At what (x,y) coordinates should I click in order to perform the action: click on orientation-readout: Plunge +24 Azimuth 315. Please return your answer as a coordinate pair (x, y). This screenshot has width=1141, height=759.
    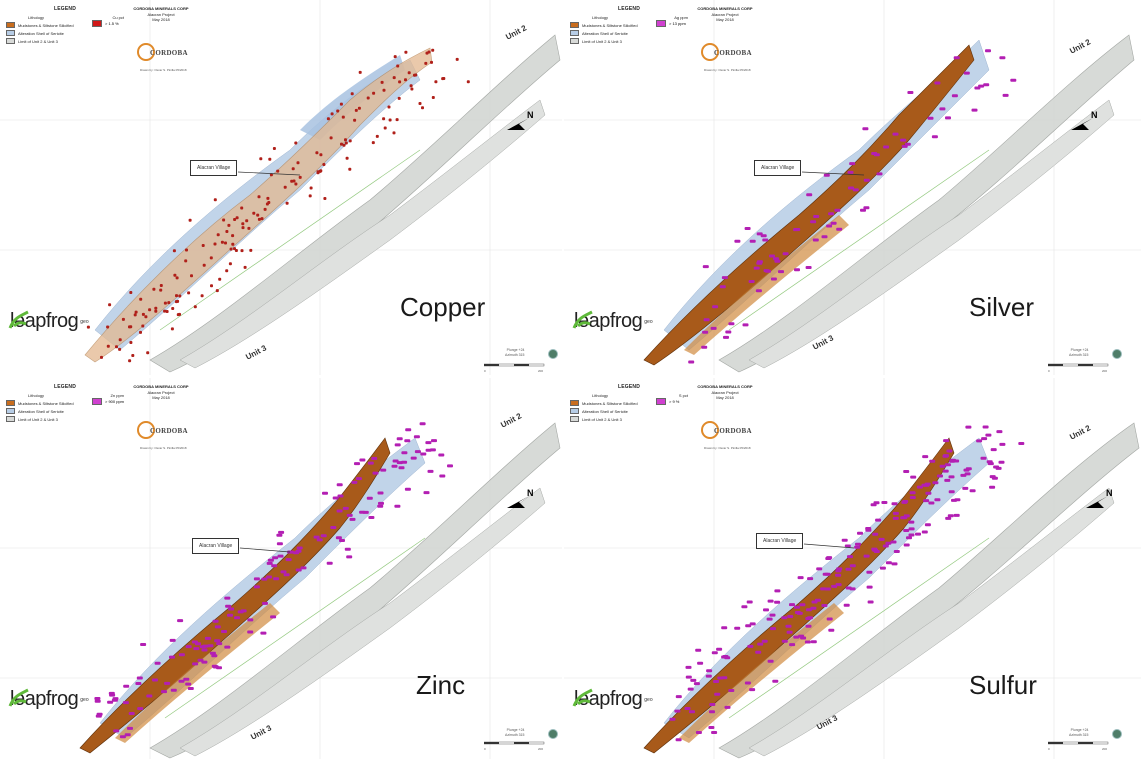
    Looking at the image, I should click on (515, 352).